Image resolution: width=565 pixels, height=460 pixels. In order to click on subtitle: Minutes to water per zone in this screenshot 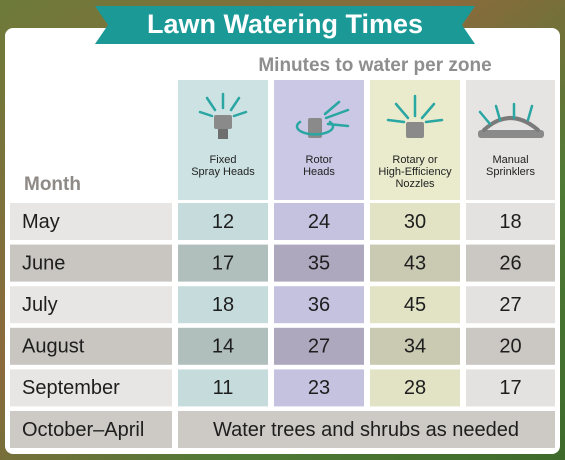, I will do `click(374, 65)`.